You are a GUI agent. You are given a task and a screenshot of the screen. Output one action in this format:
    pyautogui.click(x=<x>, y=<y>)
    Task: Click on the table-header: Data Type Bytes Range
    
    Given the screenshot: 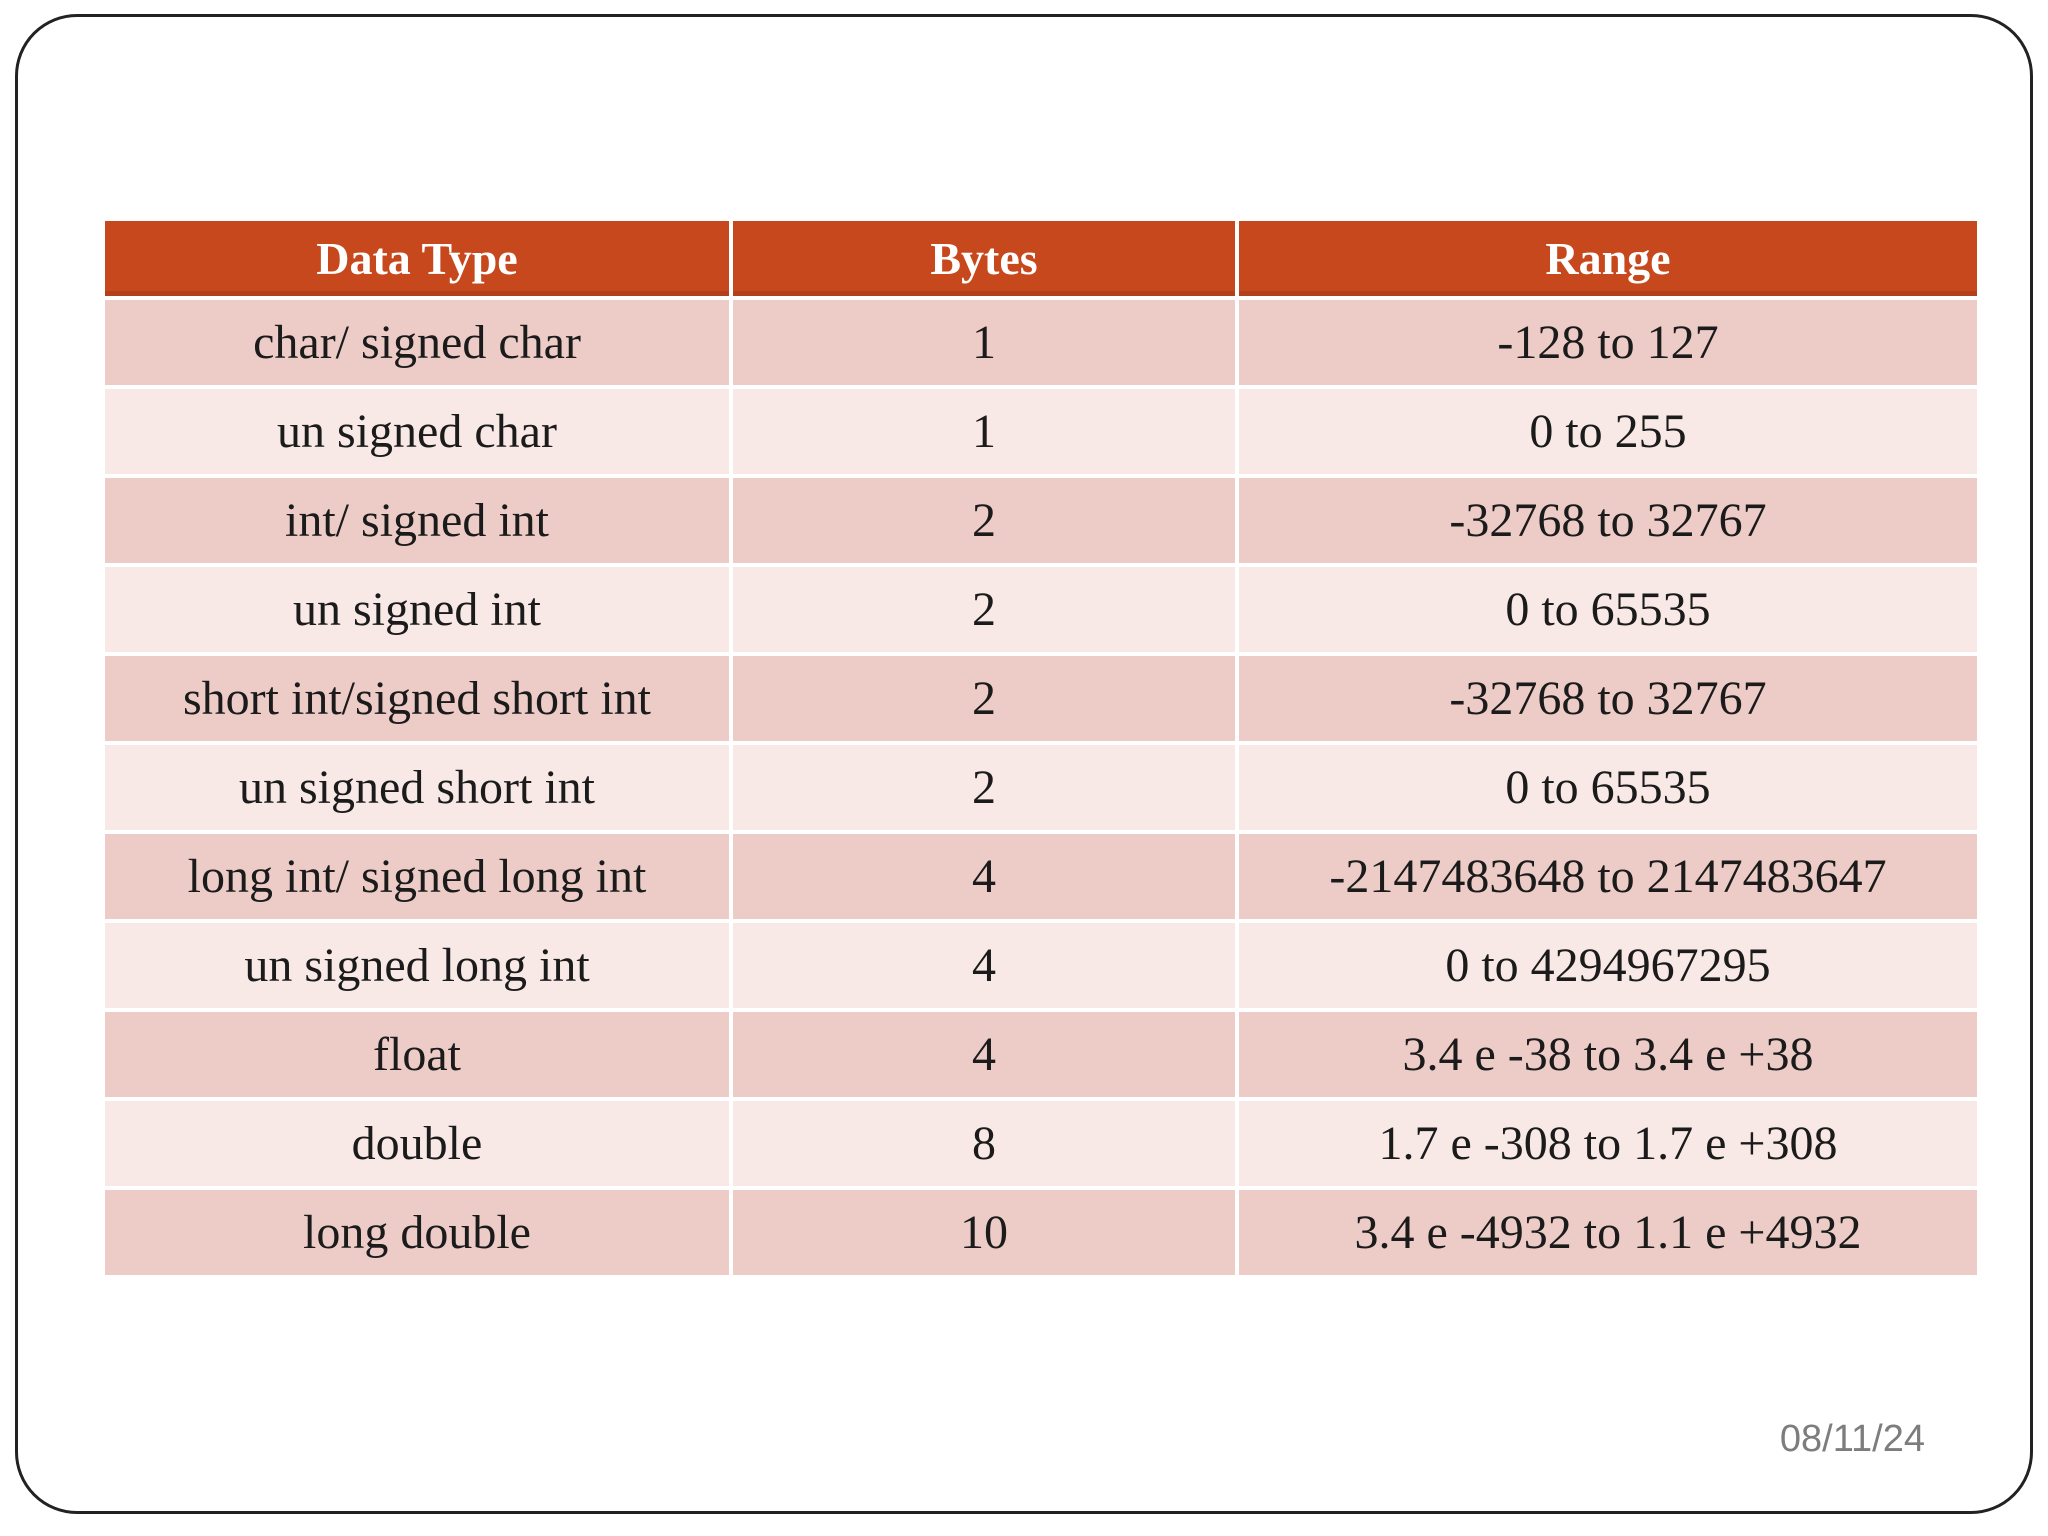 What is the action you would take?
    pyautogui.click(x=1041, y=260)
    